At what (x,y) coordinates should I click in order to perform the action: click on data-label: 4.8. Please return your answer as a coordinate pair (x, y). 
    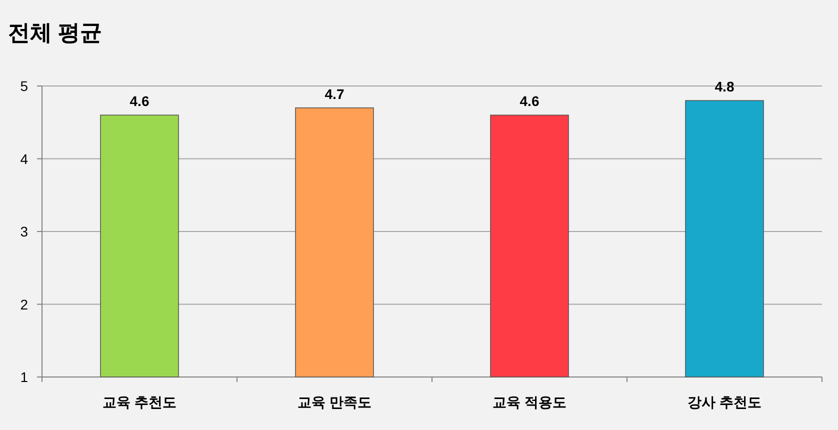
    Looking at the image, I should click on (724, 86).